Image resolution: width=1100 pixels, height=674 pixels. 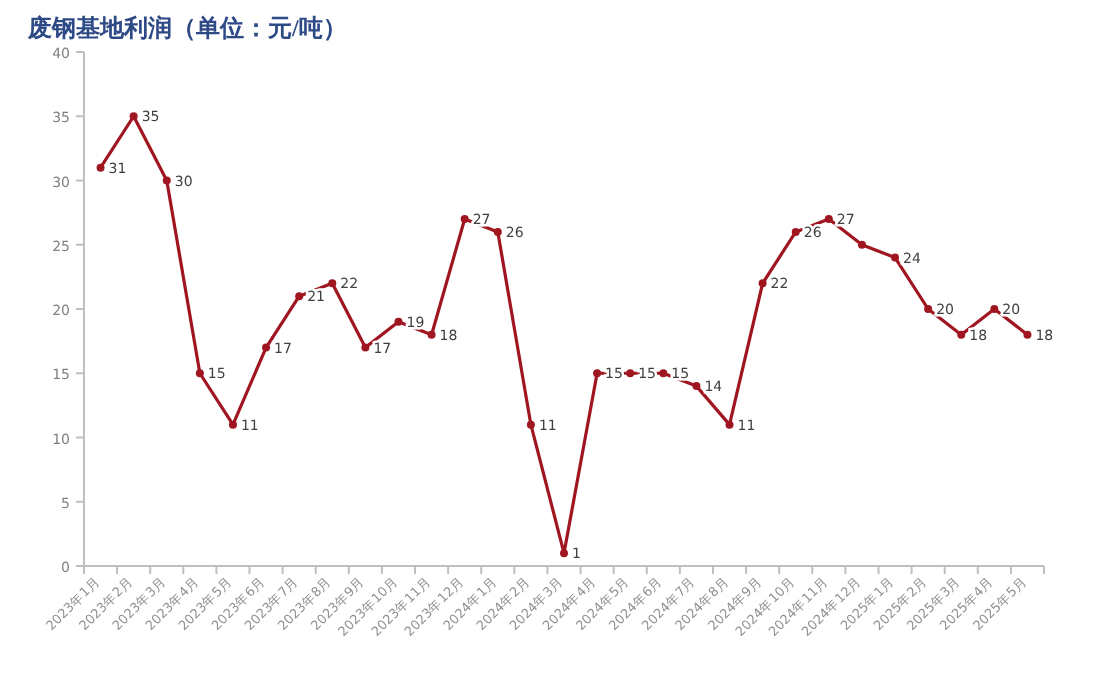 What do you see at coordinates (186, 28) in the screenshot?
I see `chart-title: 废钢基地利润（单位：元/吨）` at bounding box center [186, 28].